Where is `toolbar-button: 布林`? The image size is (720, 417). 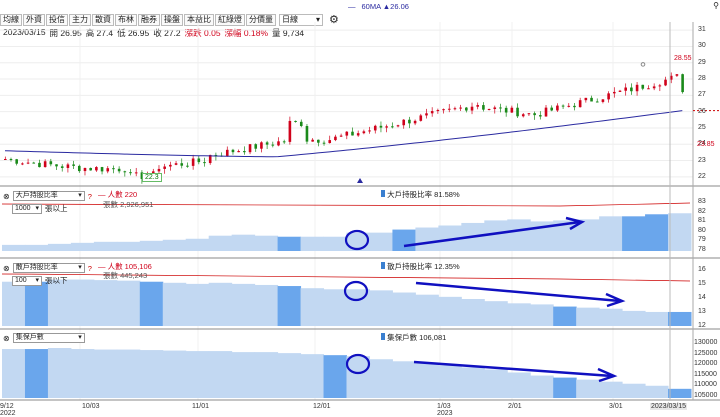 toolbar-button: 布林 is located at coordinates (126, 19).